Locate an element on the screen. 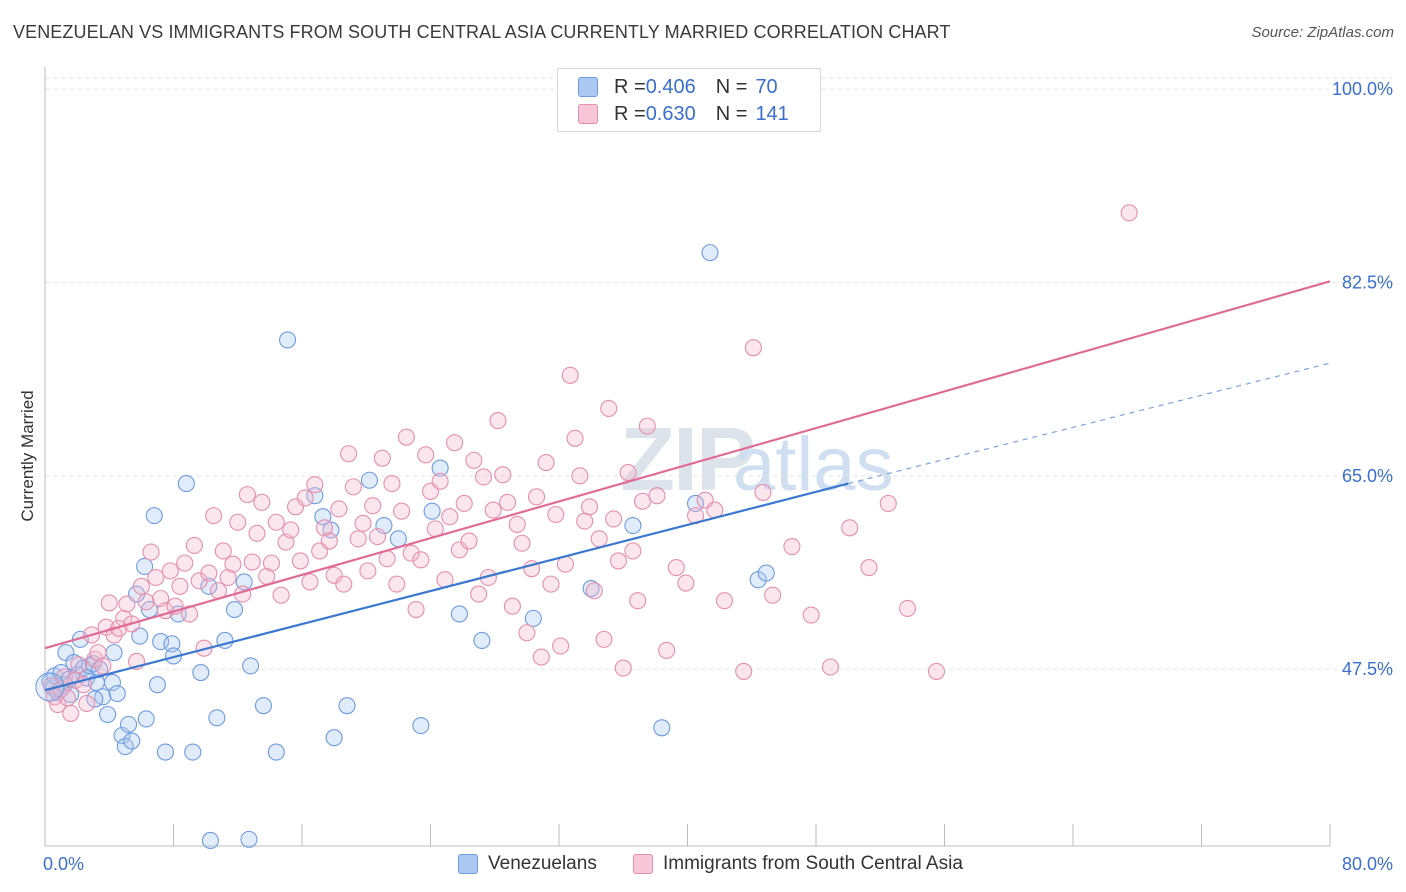 The width and height of the screenshot is (1406, 892). legend-row-venezuelans: R = 0.406 N = 70 is located at coordinates (678, 87).